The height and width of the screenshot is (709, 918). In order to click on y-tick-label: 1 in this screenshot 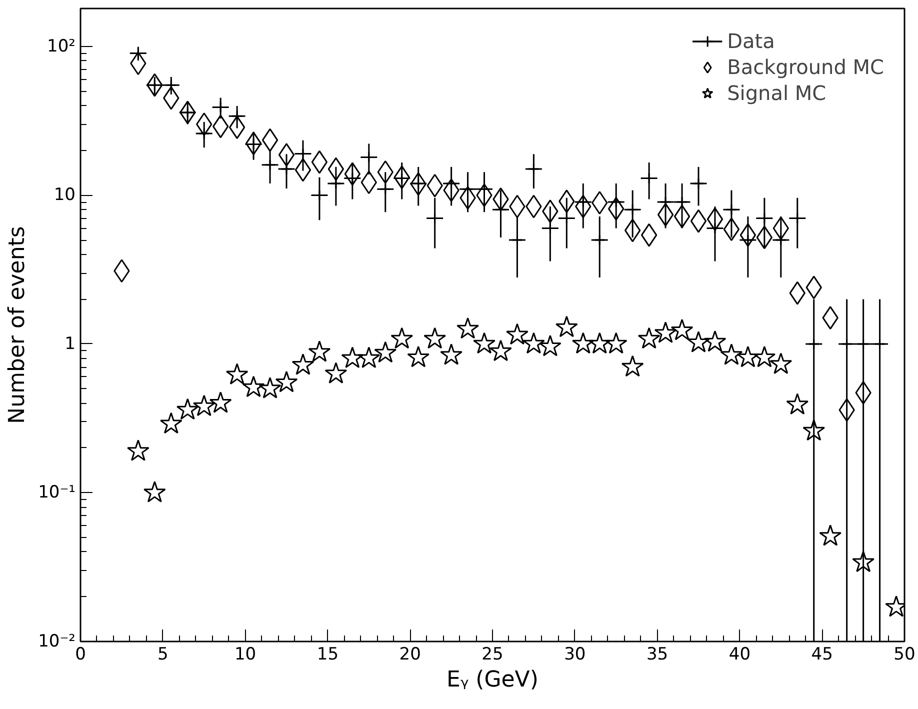, I will do `click(70, 344)`.